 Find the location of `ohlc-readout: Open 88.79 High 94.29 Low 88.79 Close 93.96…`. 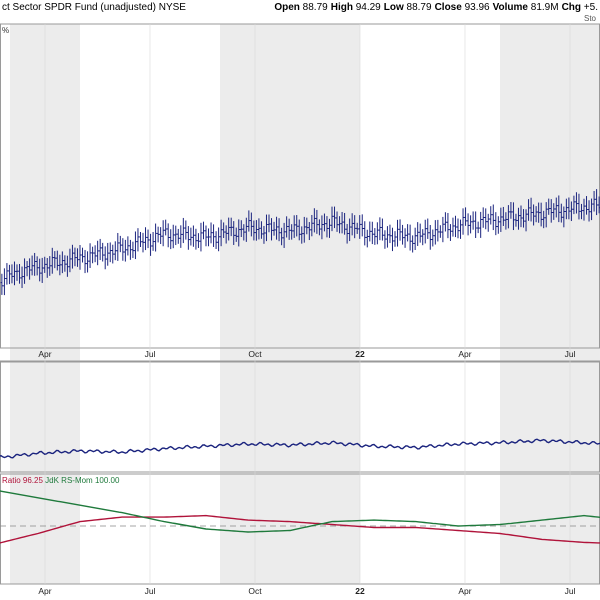

ohlc-readout: Open 88.79 High 94.29 Low 88.79 Close 93.96… is located at coordinates (434, 7).